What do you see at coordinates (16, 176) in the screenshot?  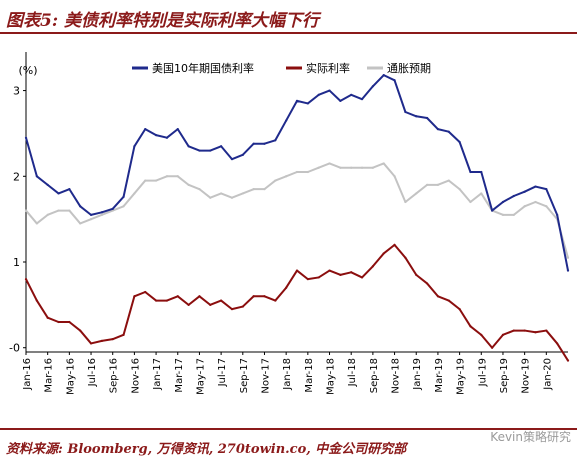 I see `y-tick-label: 2` at bounding box center [16, 176].